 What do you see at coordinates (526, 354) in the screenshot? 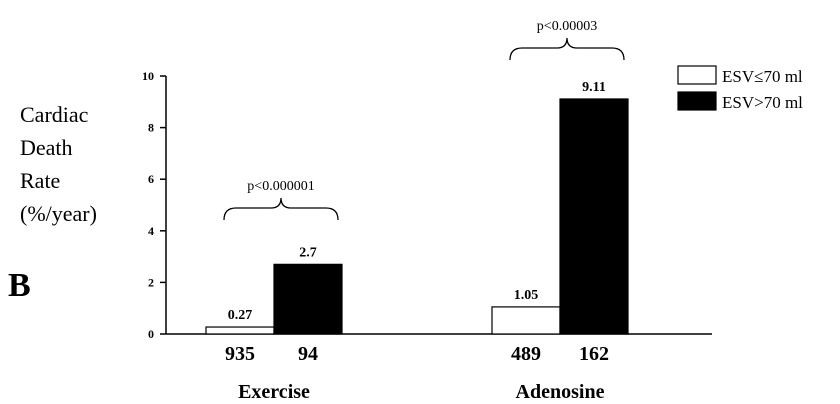
I see `n-label: 489` at bounding box center [526, 354].